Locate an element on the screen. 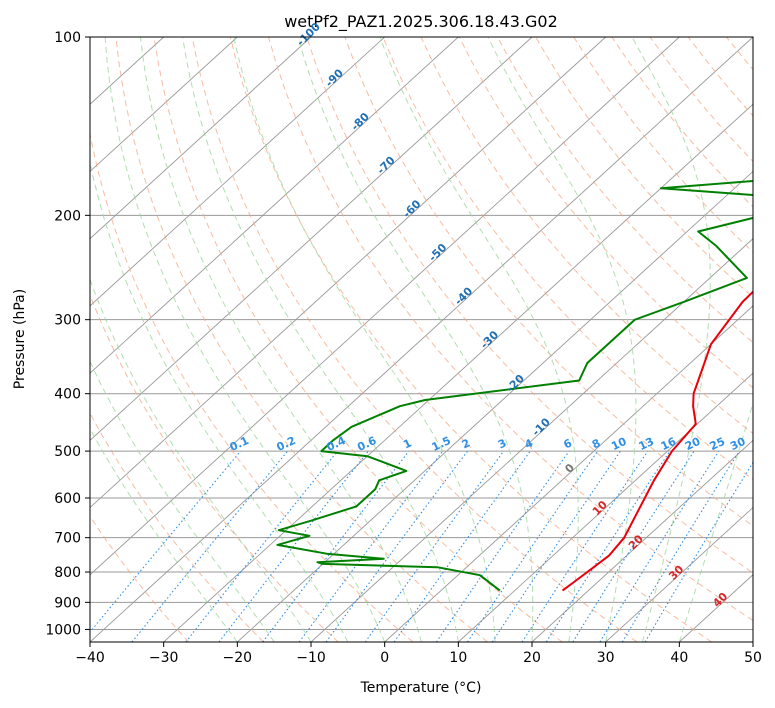 The width and height of the screenshot is (775, 708). y-tick-label: 500 is located at coordinates (67, 452).